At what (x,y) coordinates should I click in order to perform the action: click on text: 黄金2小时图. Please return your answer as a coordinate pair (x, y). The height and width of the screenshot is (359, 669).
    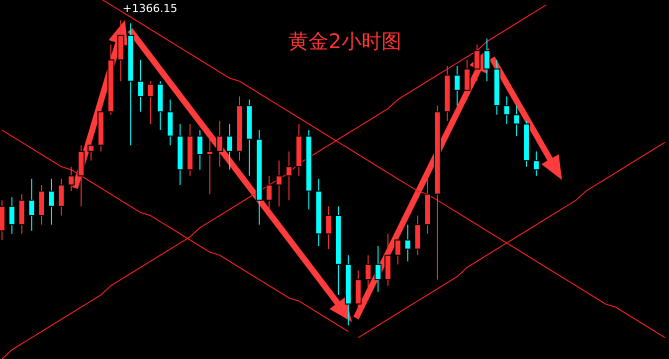
    Looking at the image, I should click on (345, 41).